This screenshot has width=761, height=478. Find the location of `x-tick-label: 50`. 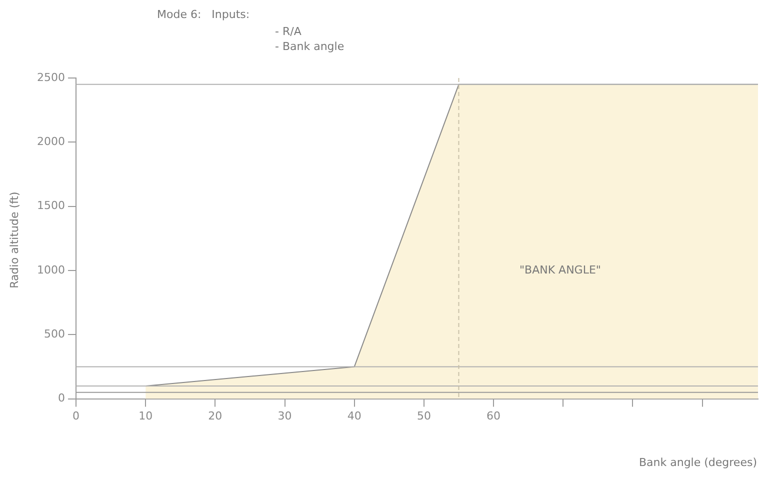

x-tick-label: 50 is located at coordinates (423, 415).